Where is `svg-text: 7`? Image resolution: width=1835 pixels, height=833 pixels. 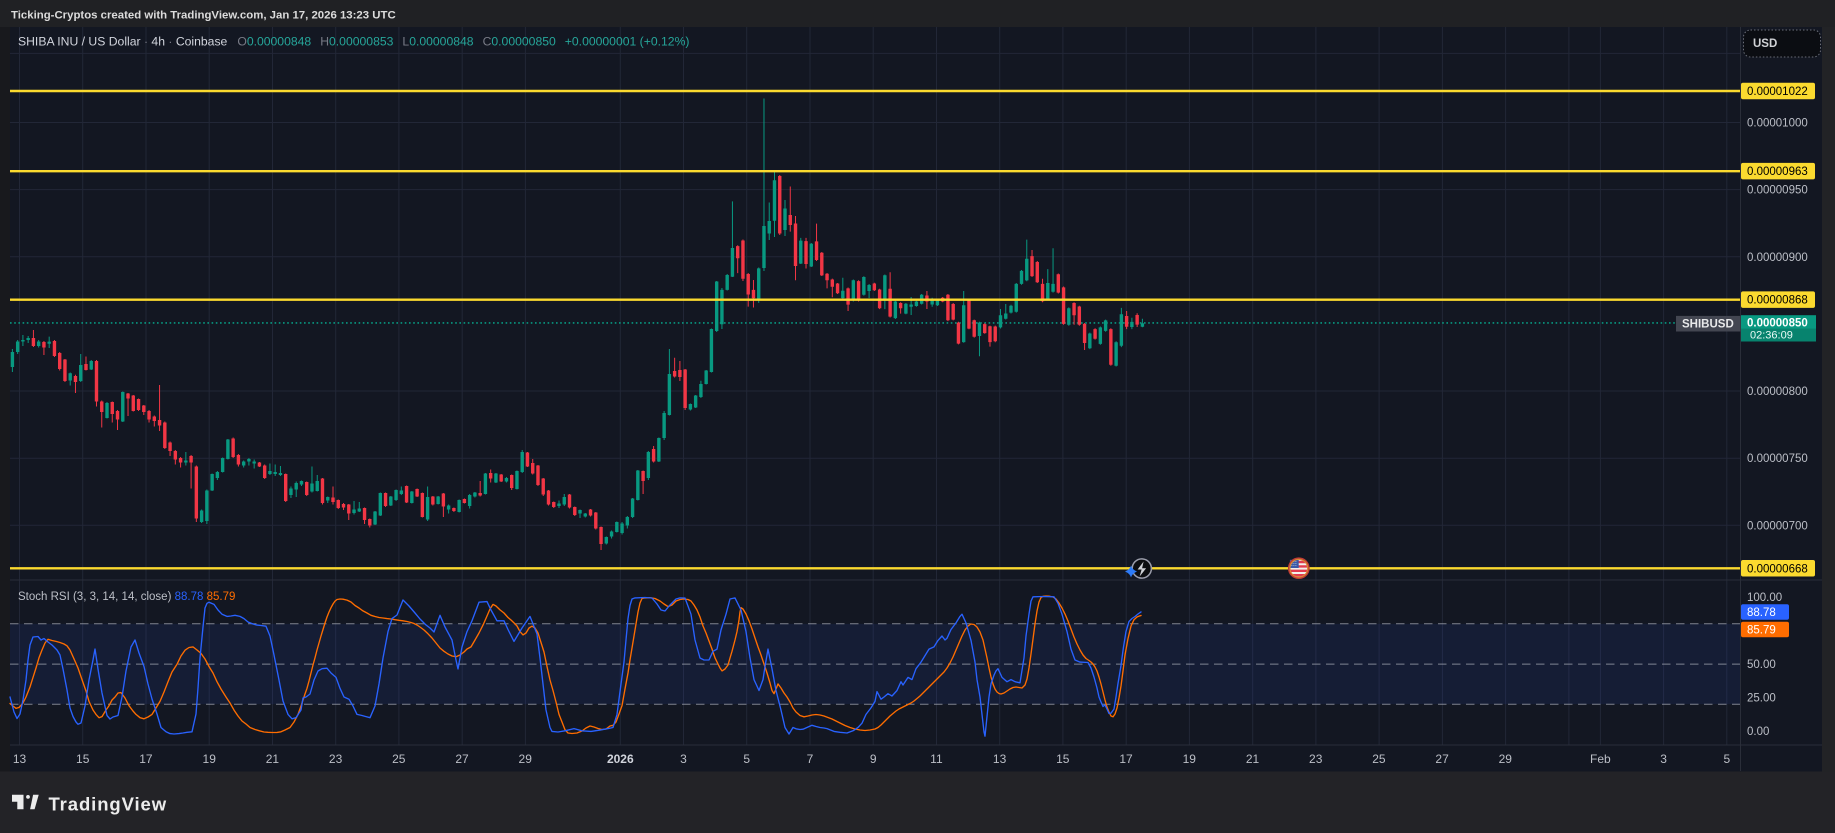 svg-text: 7 is located at coordinates (810, 759).